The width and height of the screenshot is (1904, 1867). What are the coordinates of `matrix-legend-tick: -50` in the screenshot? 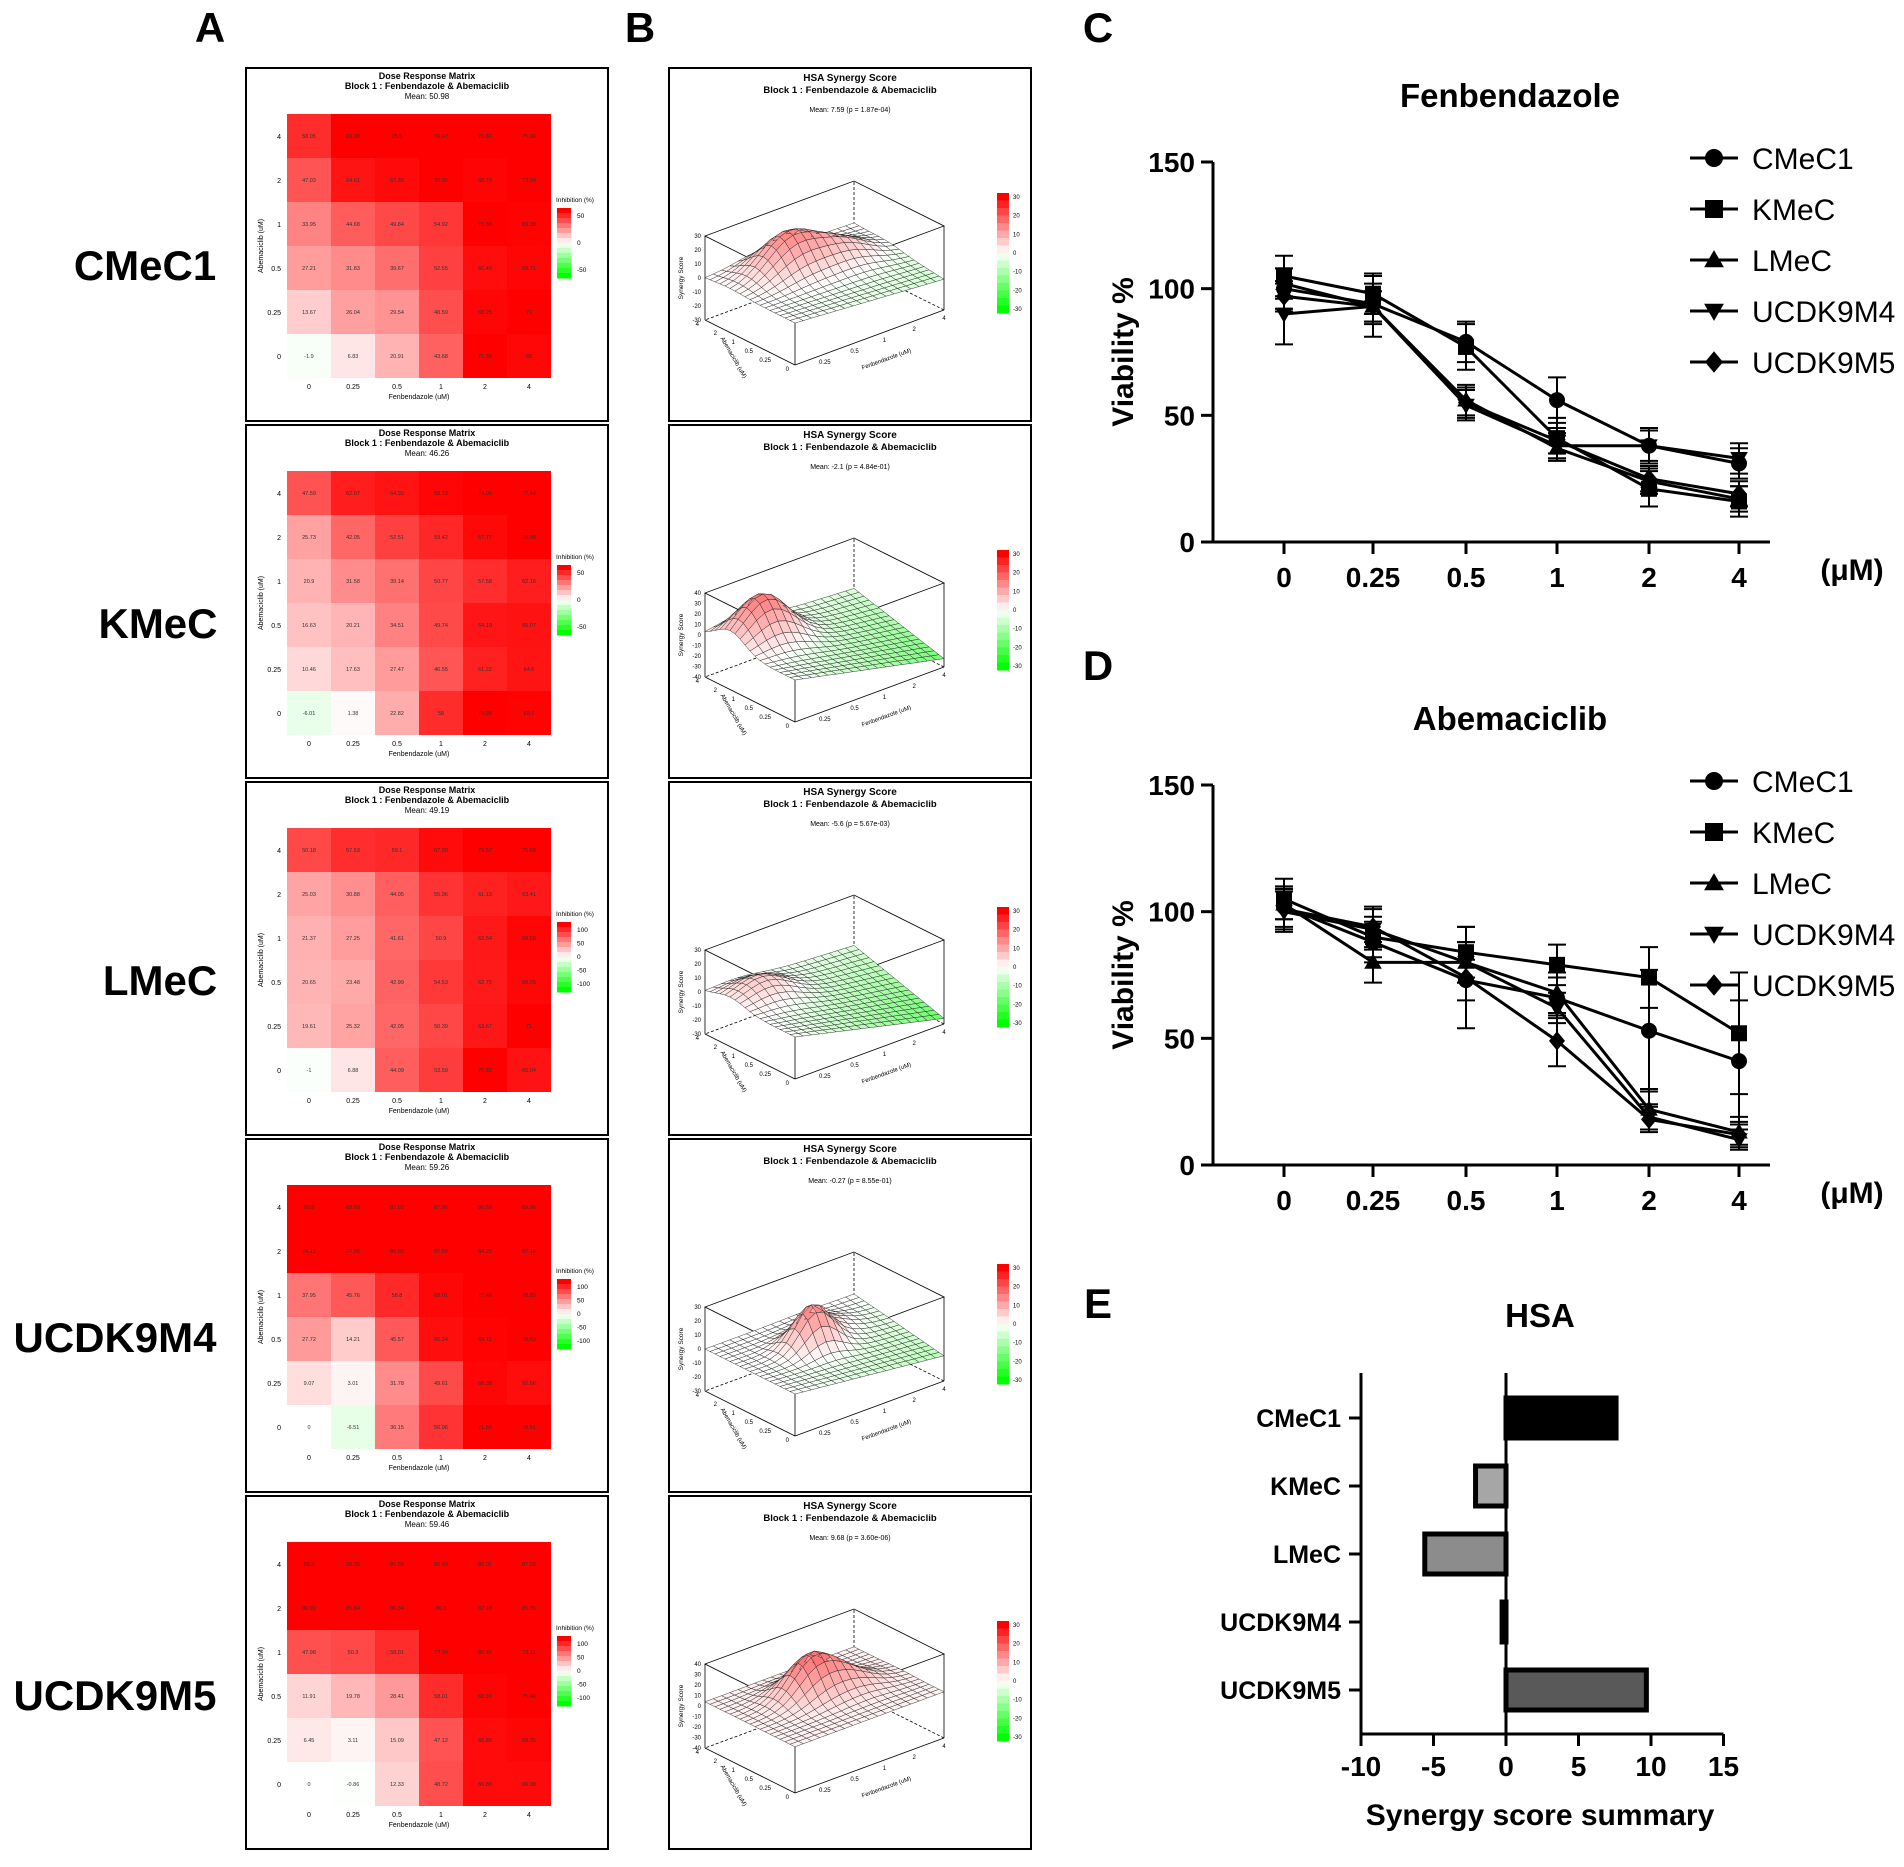 It's located at (582, 627).